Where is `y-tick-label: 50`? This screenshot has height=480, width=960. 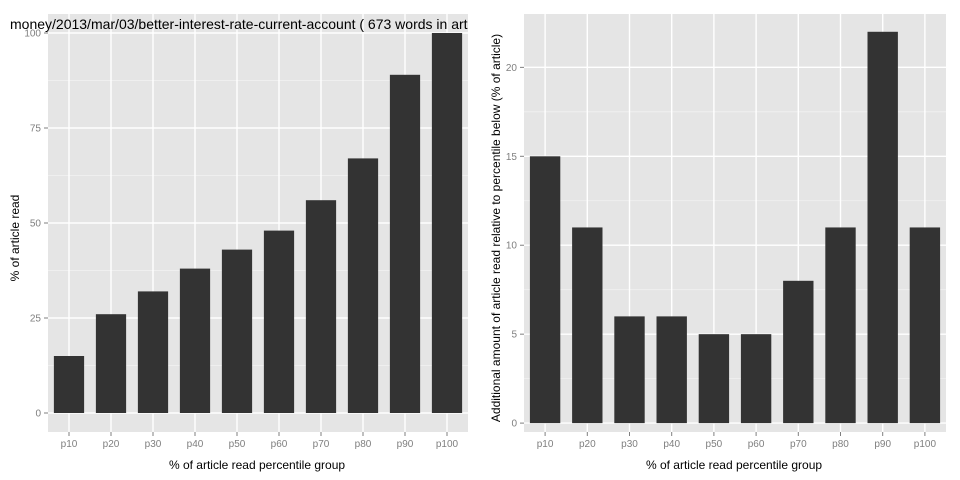
y-tick-label: 50 is located at coordinates (36, 224).